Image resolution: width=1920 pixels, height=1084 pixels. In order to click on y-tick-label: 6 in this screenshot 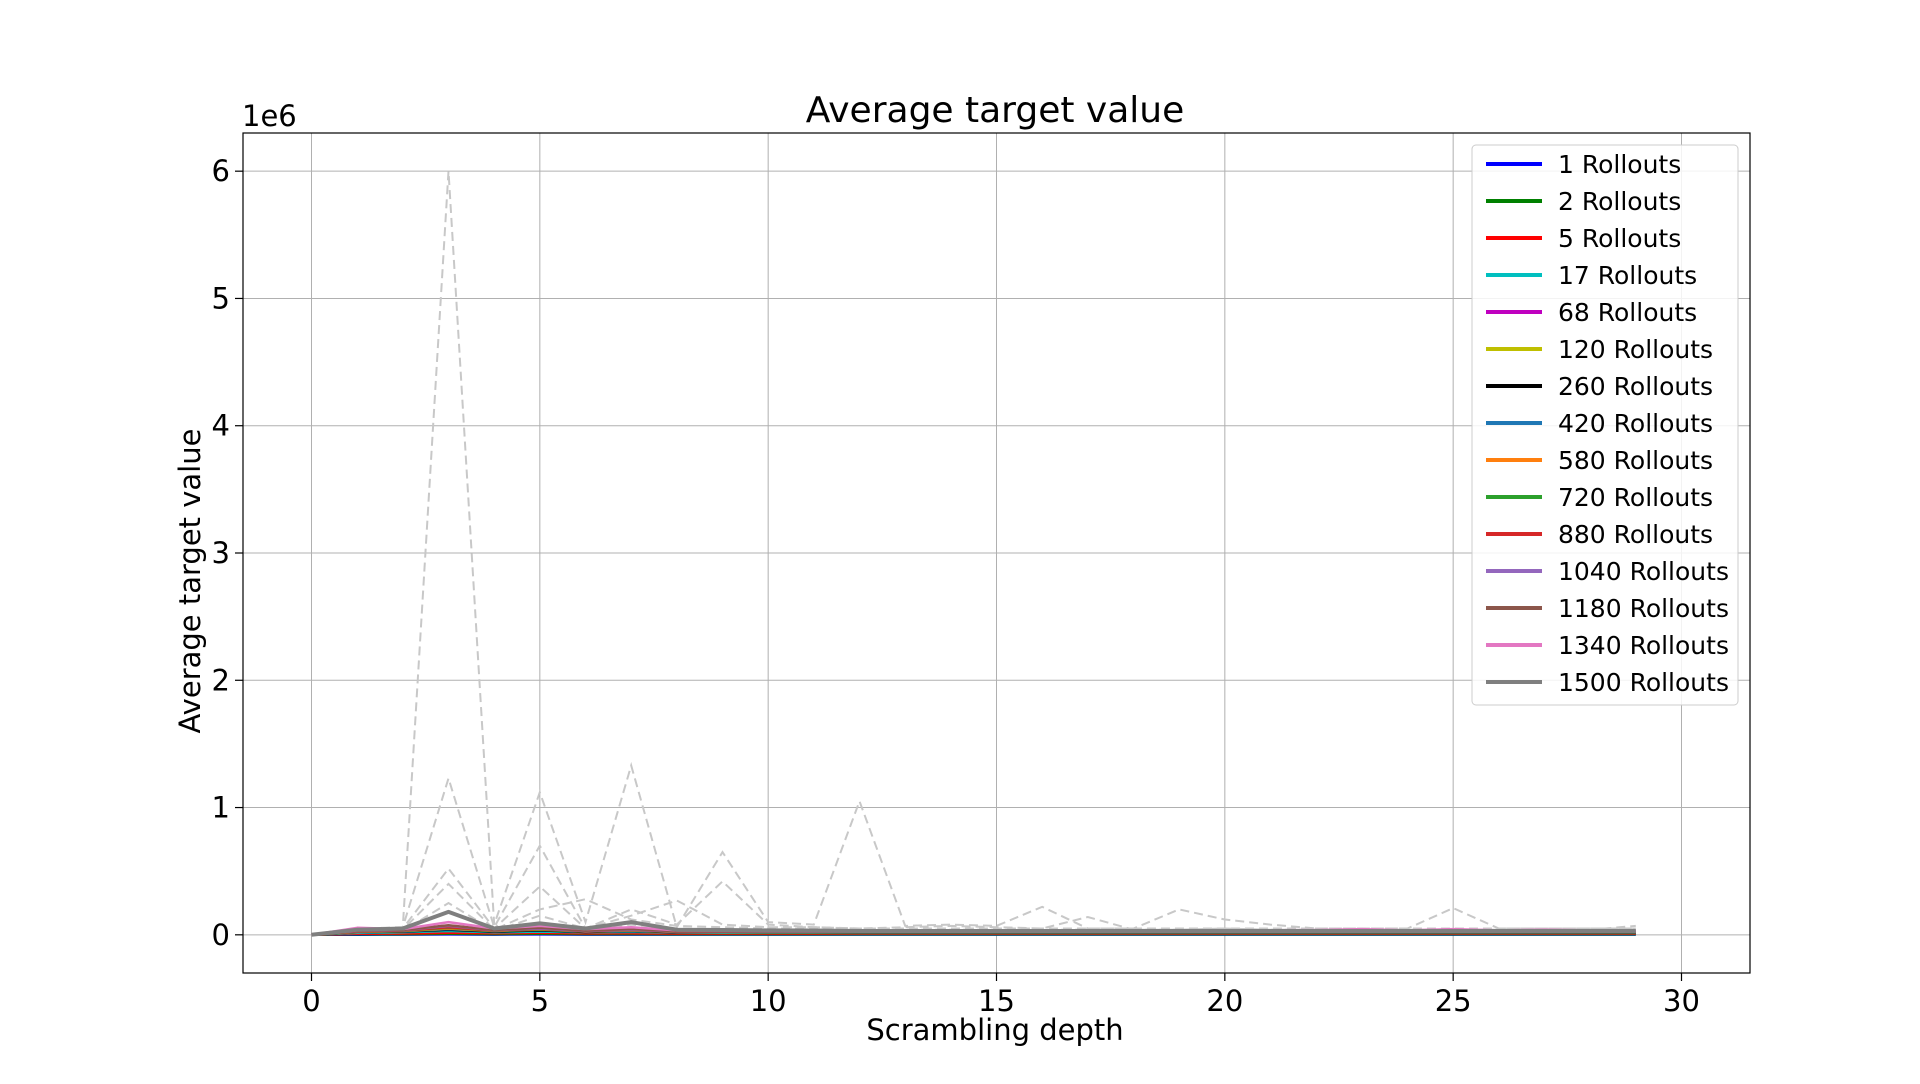, I will do `click(221, 171)`.